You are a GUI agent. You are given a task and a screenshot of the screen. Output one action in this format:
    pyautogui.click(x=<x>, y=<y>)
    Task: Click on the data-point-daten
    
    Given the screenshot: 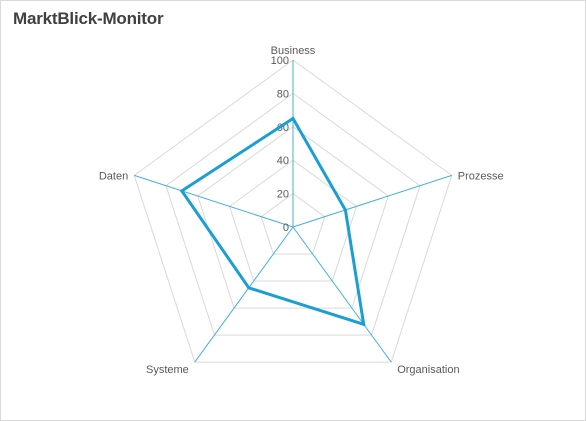 What is the action you would take?
    pyautogui.click(x=182, y=191)
    